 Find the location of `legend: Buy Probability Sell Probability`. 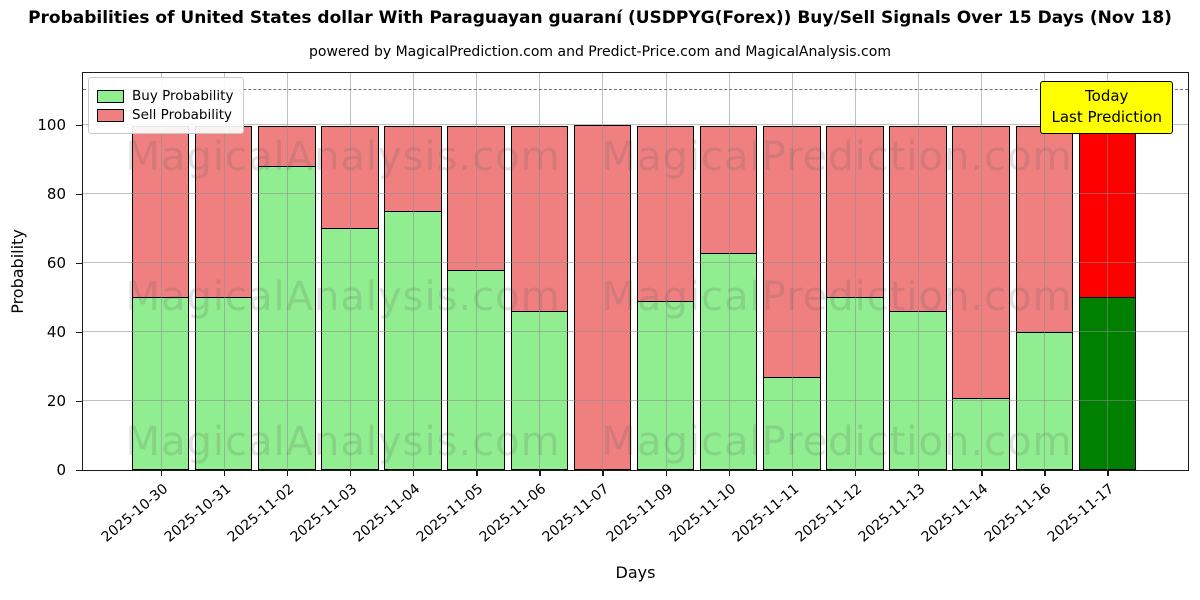

legend: Buy Probability Sell Probability is located at coordinates (166, 105).